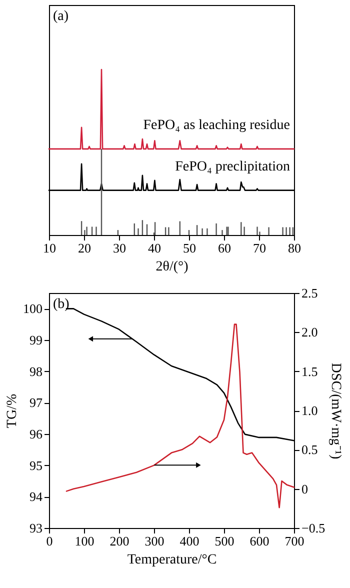 The height and width of the screenshot is (588, 350). What do you see at coordinates (61, 304) in the screenshot?
I see `annotation: (b)` at bounding box center [61, 304].